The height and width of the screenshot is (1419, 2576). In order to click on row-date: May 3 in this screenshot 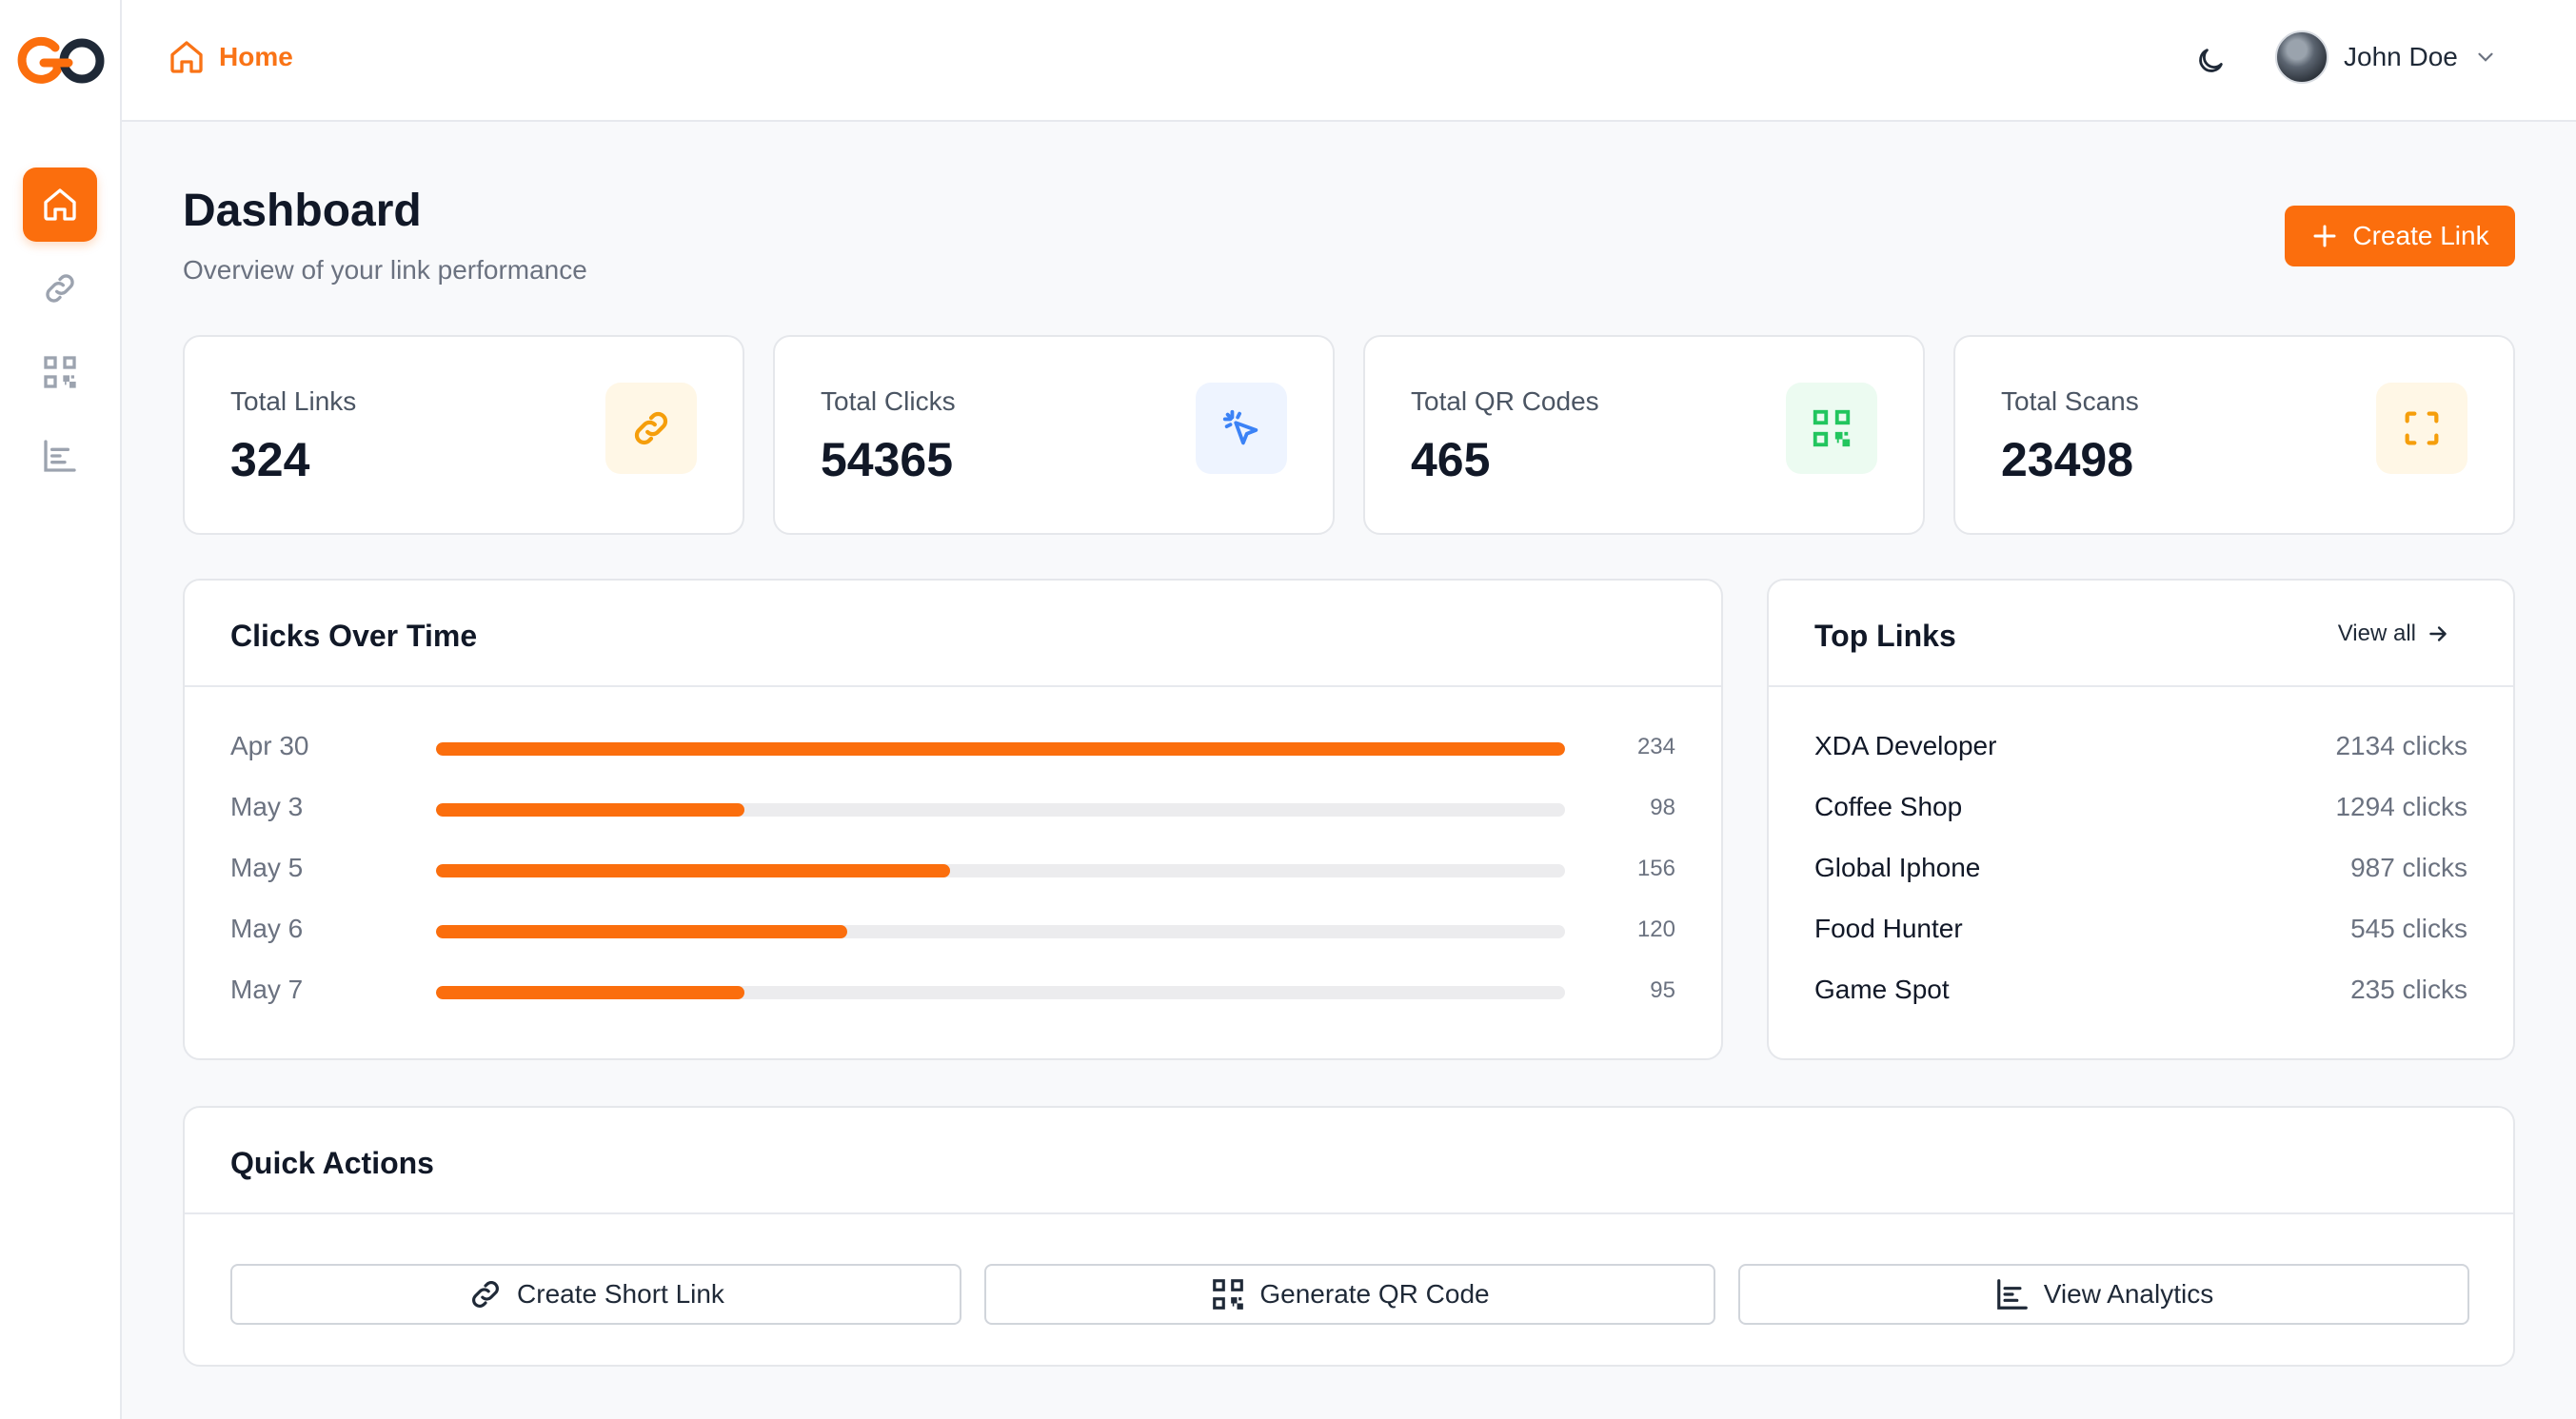, I will do `click(267, 806)`.